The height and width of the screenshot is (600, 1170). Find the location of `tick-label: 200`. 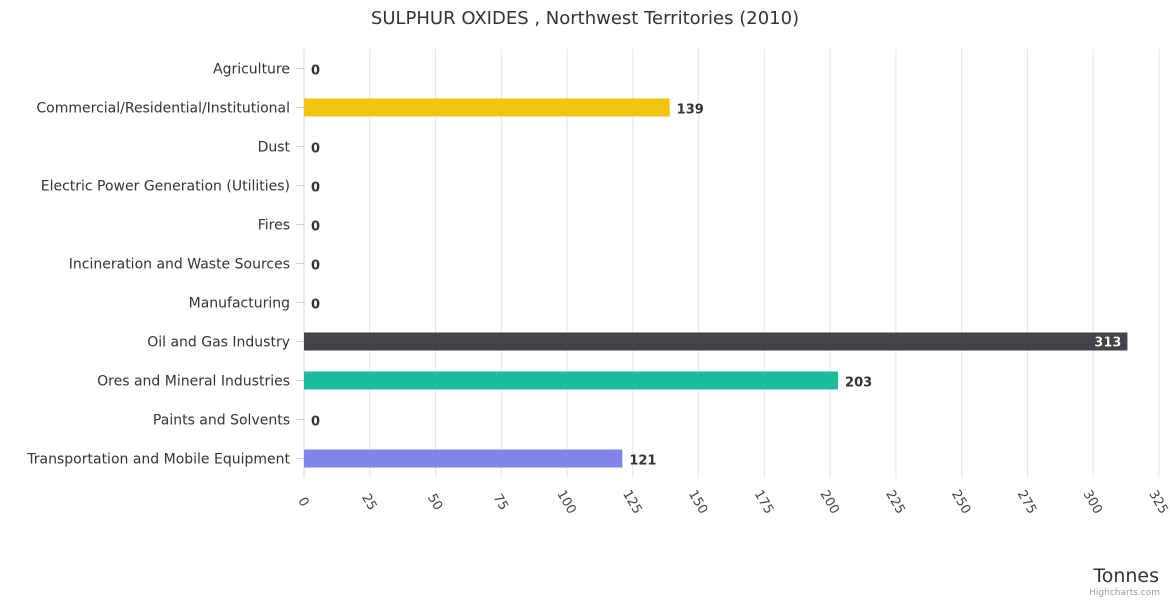

tick-label: 200 is located at coordinates (828, 502).